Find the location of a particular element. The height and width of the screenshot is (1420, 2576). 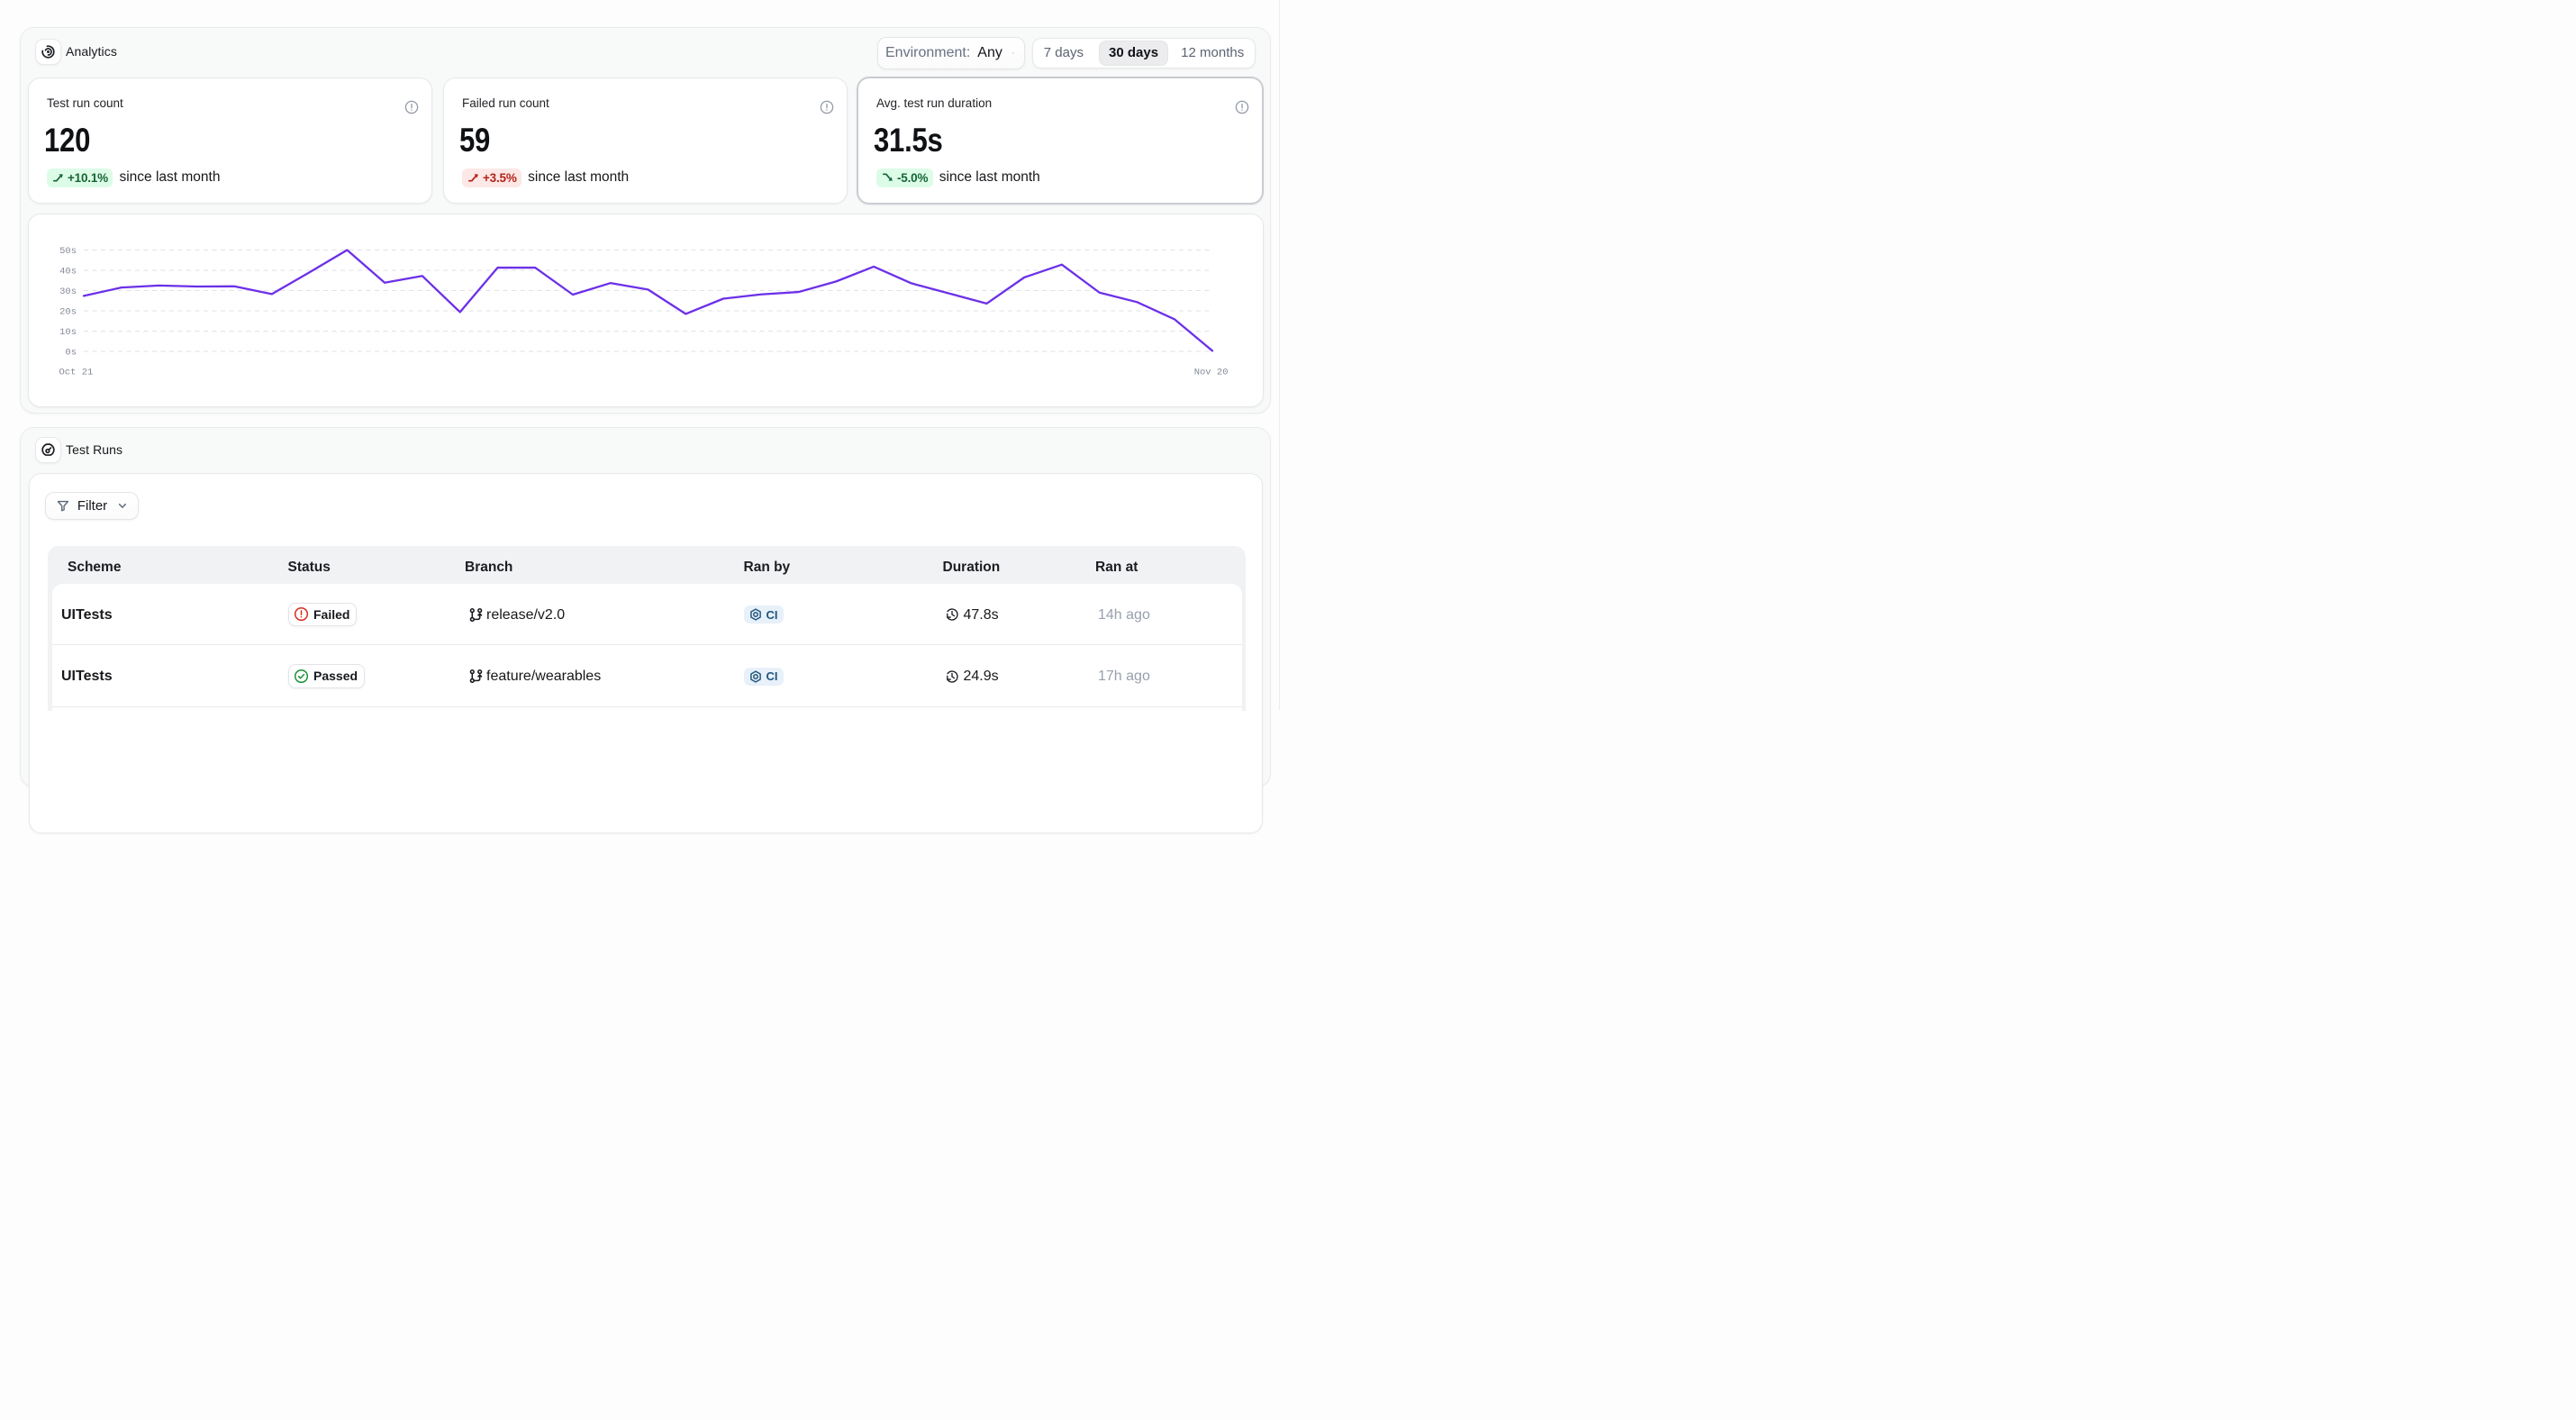

svg-text: 50s is located at coordinates (68, 251).